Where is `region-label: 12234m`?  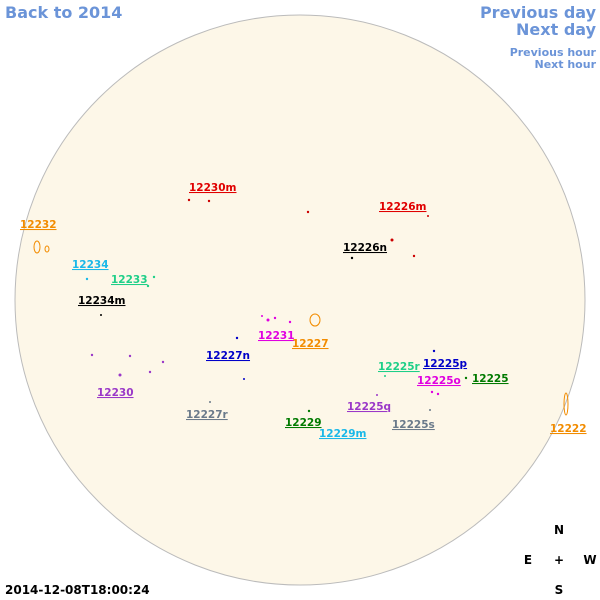
region-label: 12234m is located at coordinates (102, 301).